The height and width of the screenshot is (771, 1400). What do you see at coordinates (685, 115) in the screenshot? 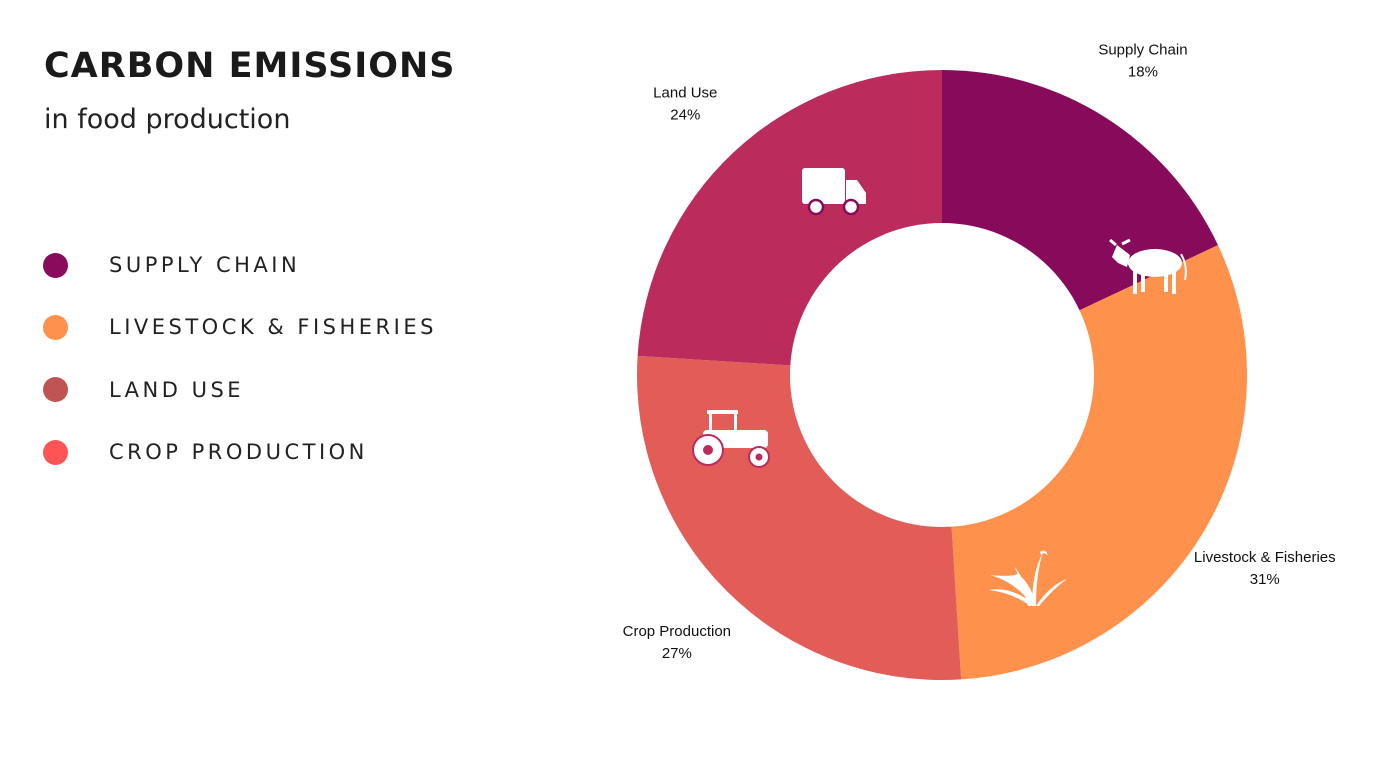
I see `slice-value-label: 24%` at bounding box center [685, 115].